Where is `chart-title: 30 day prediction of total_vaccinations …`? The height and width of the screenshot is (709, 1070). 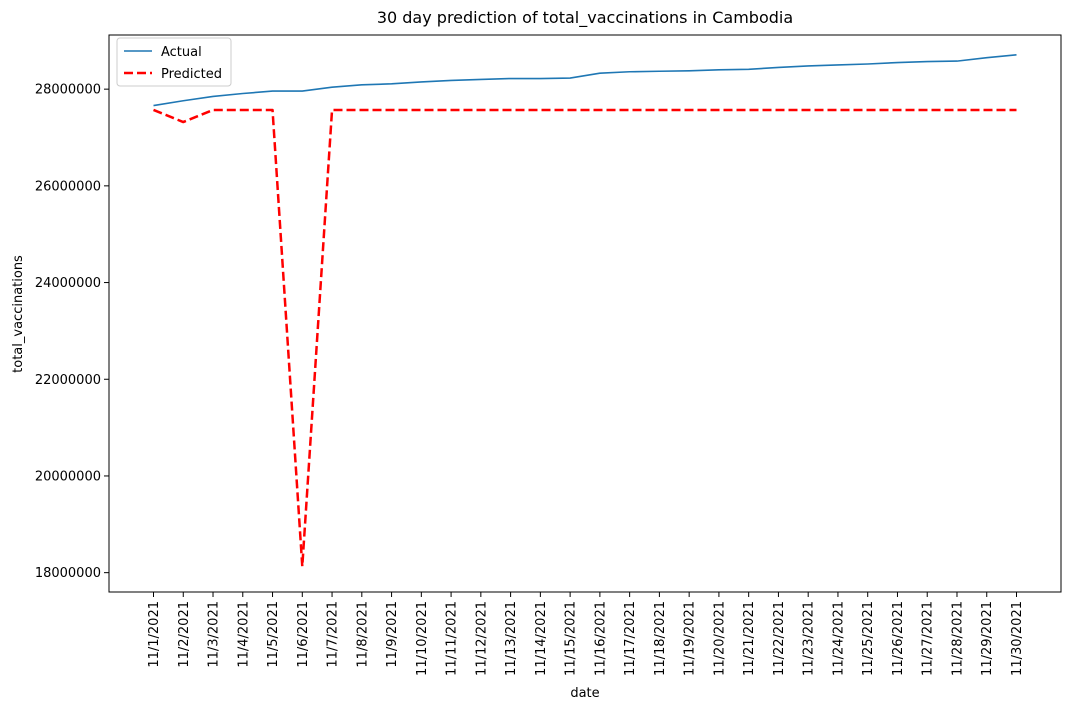
chart-title: 30 day prediction of total_vaccinations … is located at coordinates (585, 18).